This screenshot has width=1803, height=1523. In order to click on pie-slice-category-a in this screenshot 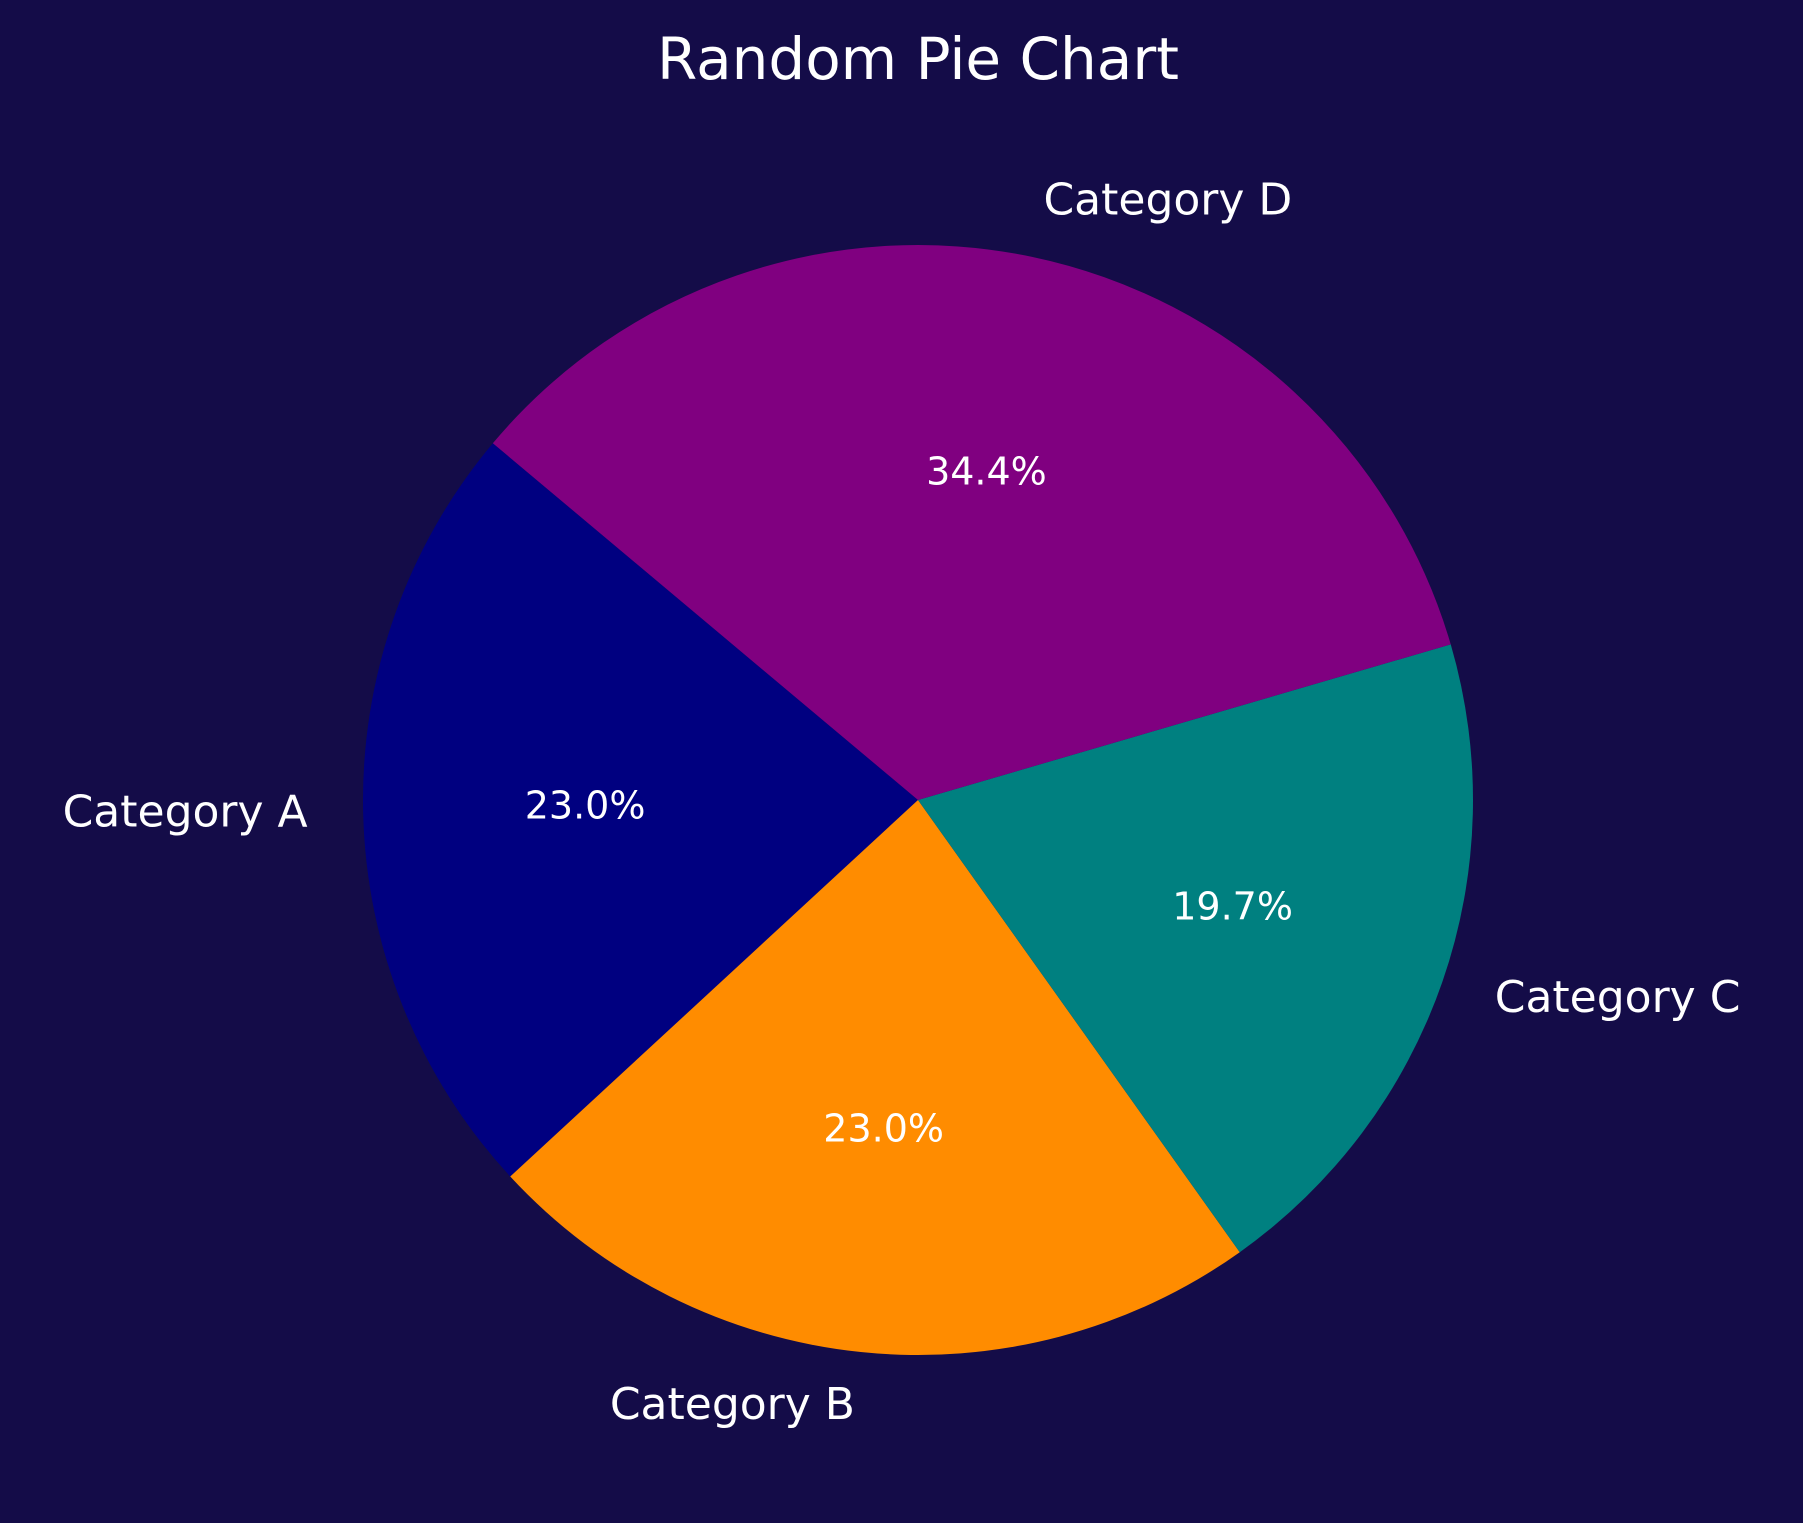, I will do `click(640, 810)`.